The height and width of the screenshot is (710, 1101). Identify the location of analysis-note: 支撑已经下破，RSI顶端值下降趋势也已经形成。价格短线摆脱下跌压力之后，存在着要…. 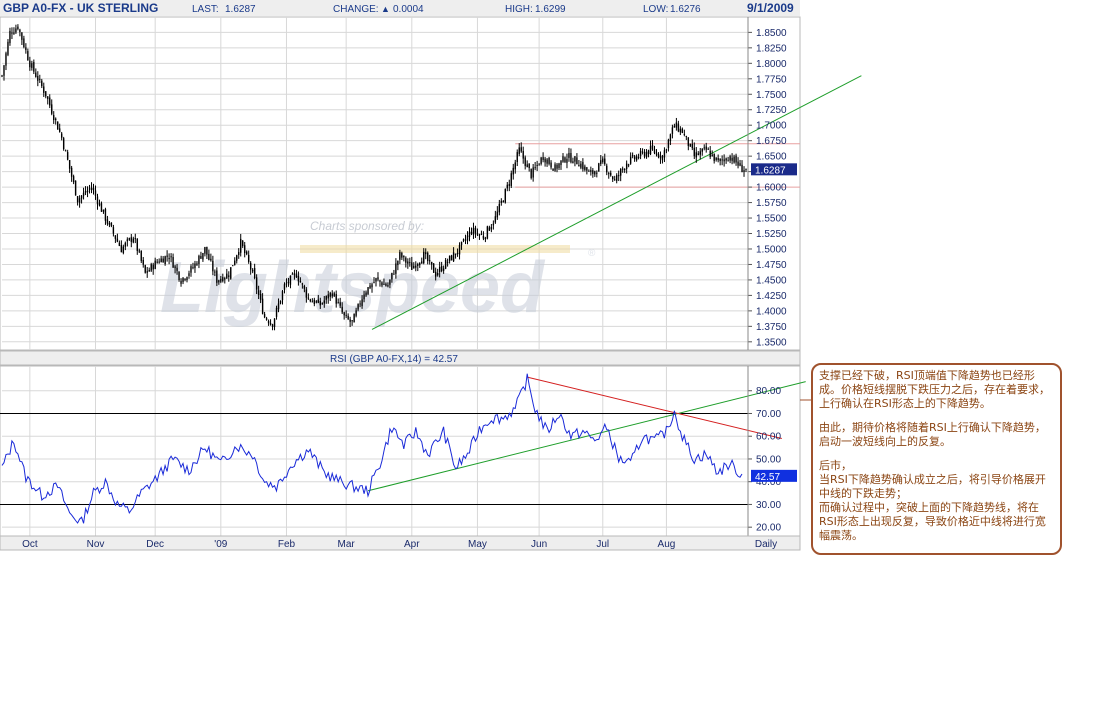
(936, 459).